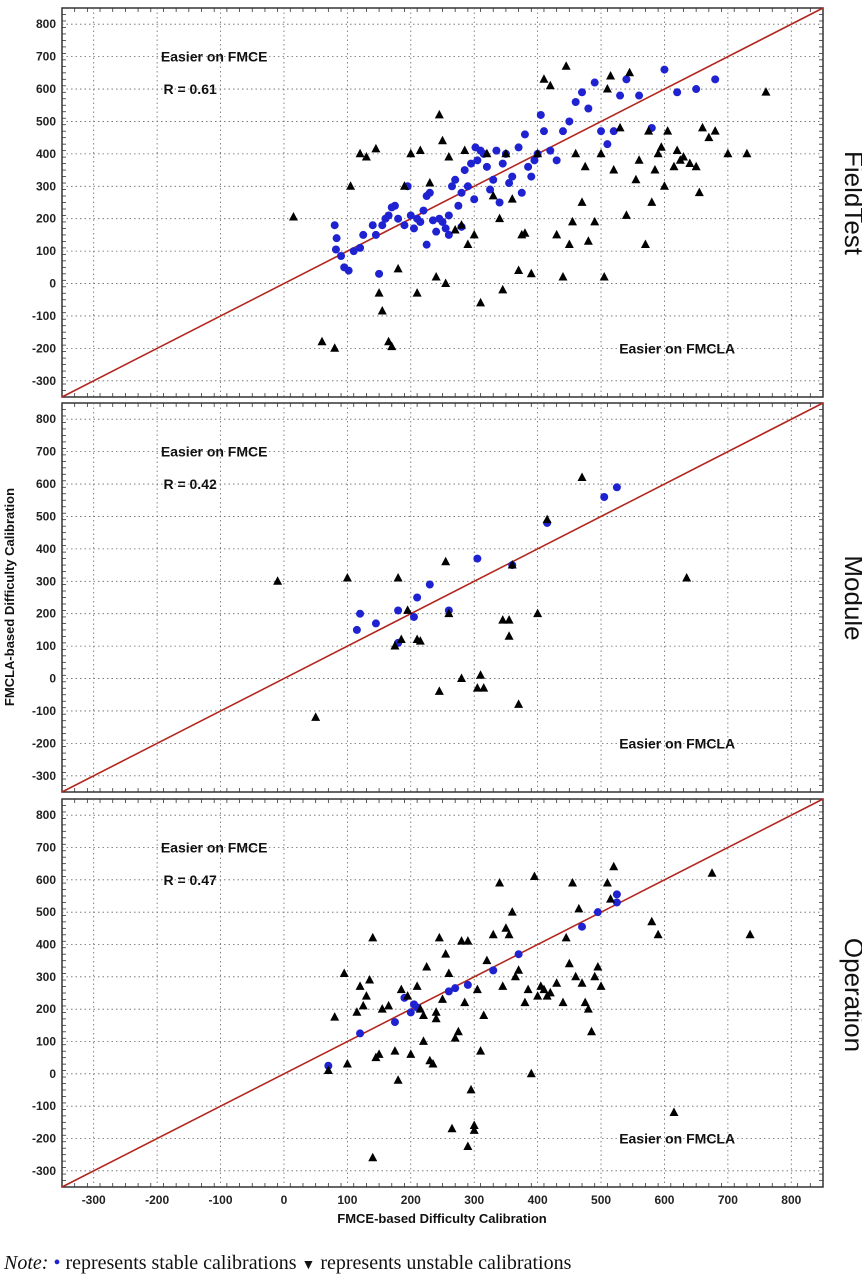  Describe the element at coordinates (446, 1263) in the screenshot. I see `note-unstable-text: represents unstable calibrations` at that location.